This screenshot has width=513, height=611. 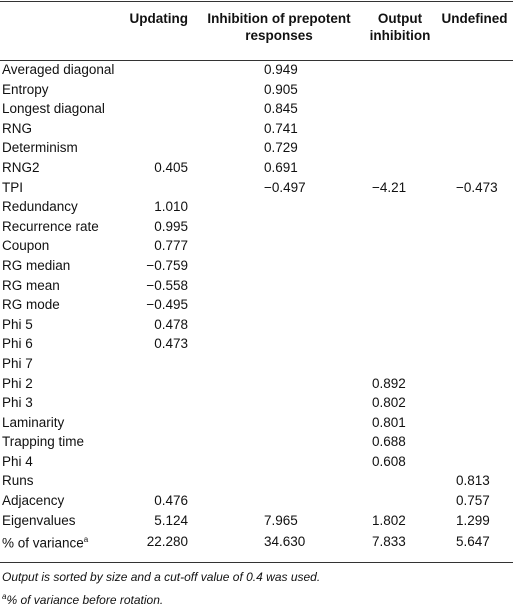 What do you see at coordinates (17, 383) in the screenshot?
I see `row-label-text: Phi 2` at bounding box center [17, 383].